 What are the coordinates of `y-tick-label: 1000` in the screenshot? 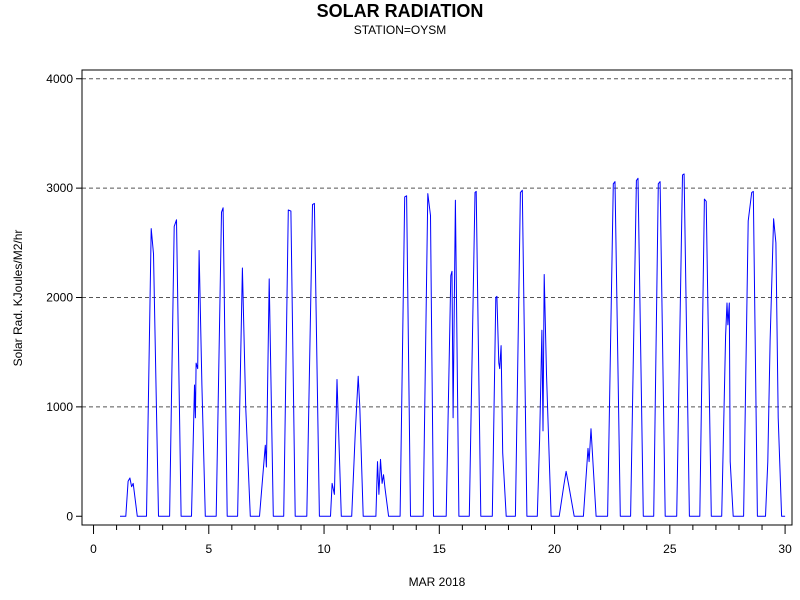 It's located at (59, 407).